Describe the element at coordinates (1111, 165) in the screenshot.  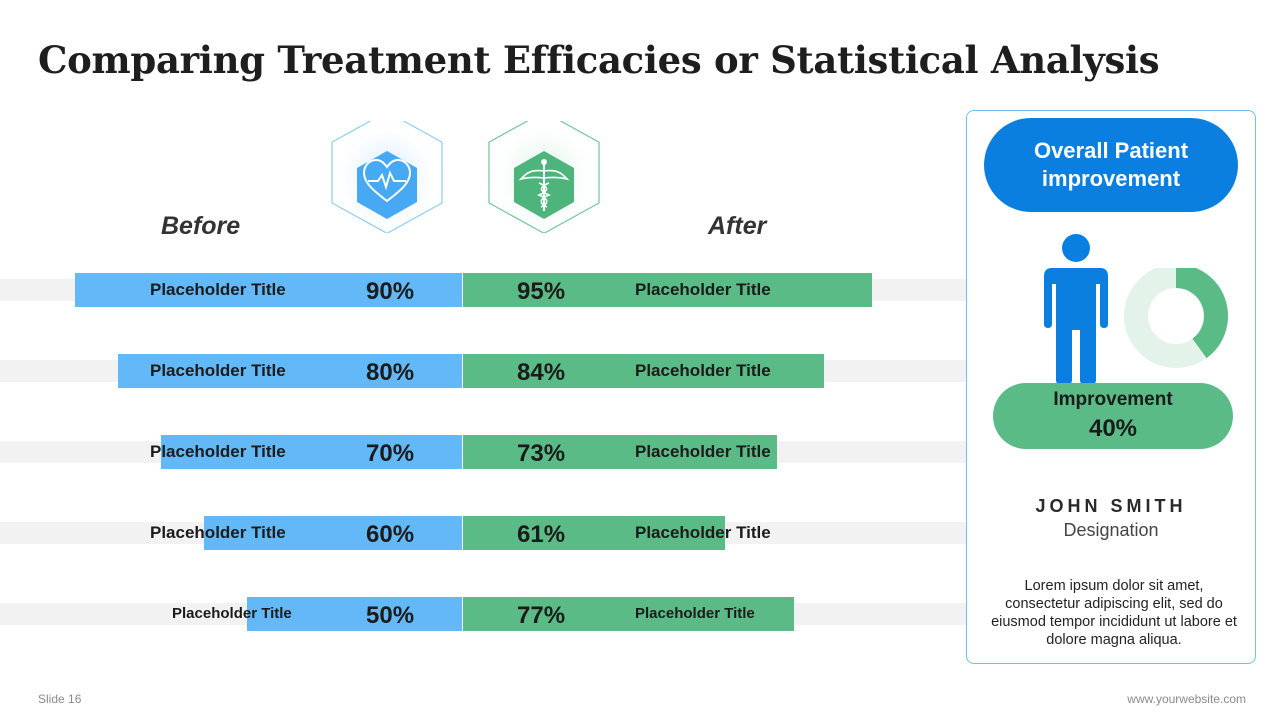
I see `panel-heading: Overall Patient improvement` at that location.